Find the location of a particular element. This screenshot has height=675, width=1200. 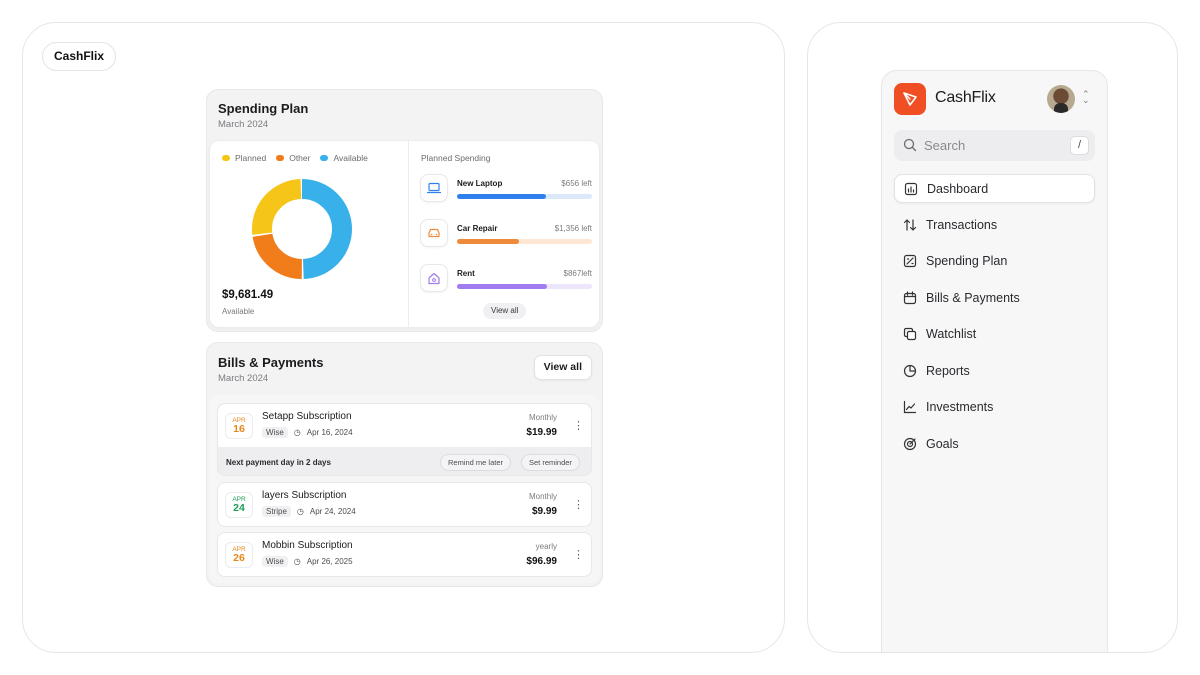

donut-segment-available is located at coordinates (302, 229).